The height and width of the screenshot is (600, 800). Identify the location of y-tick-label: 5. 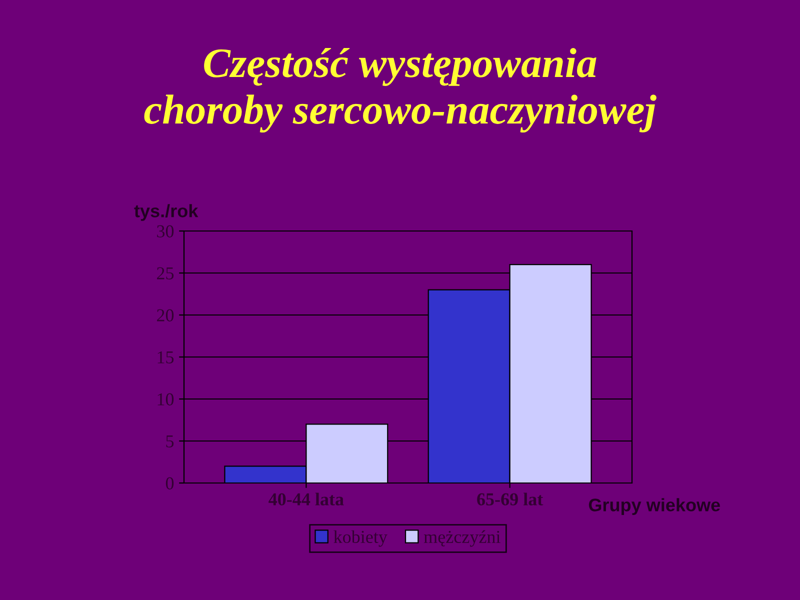
(170, 441).